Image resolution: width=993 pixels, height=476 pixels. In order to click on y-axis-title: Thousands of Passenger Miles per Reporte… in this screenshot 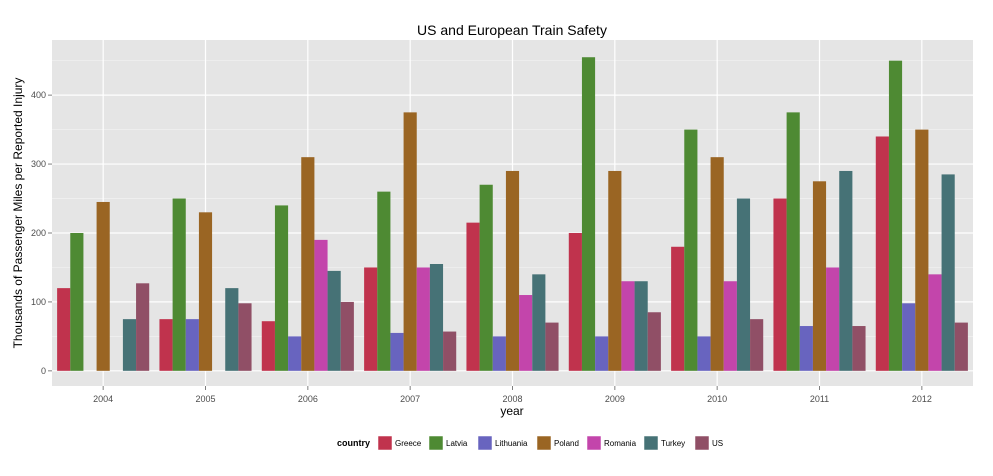, I will do `click(18, 213)`.